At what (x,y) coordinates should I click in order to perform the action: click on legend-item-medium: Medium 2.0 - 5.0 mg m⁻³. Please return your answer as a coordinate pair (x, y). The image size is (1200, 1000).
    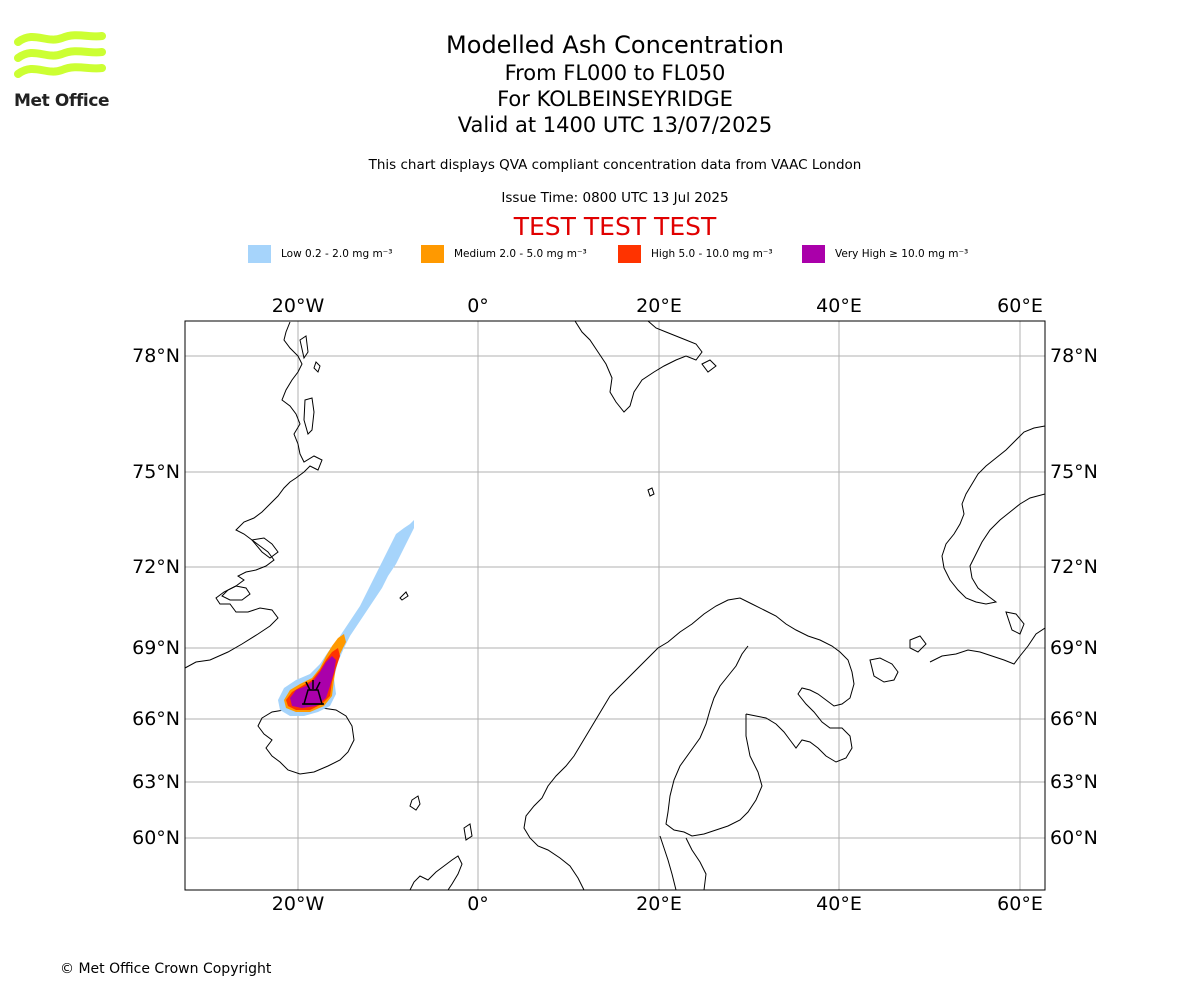
    Looking at the image, I should click on (504, 254).